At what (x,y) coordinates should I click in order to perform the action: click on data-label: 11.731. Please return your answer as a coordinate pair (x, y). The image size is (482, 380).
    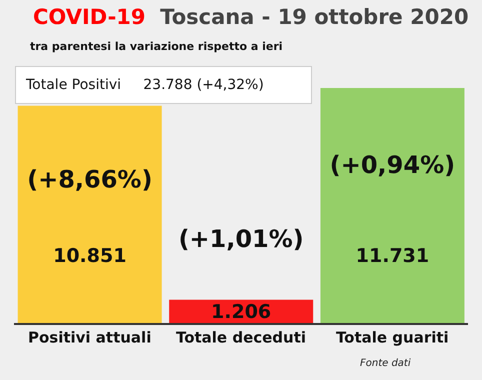
    Looking at the image, I should click on (393, 256).